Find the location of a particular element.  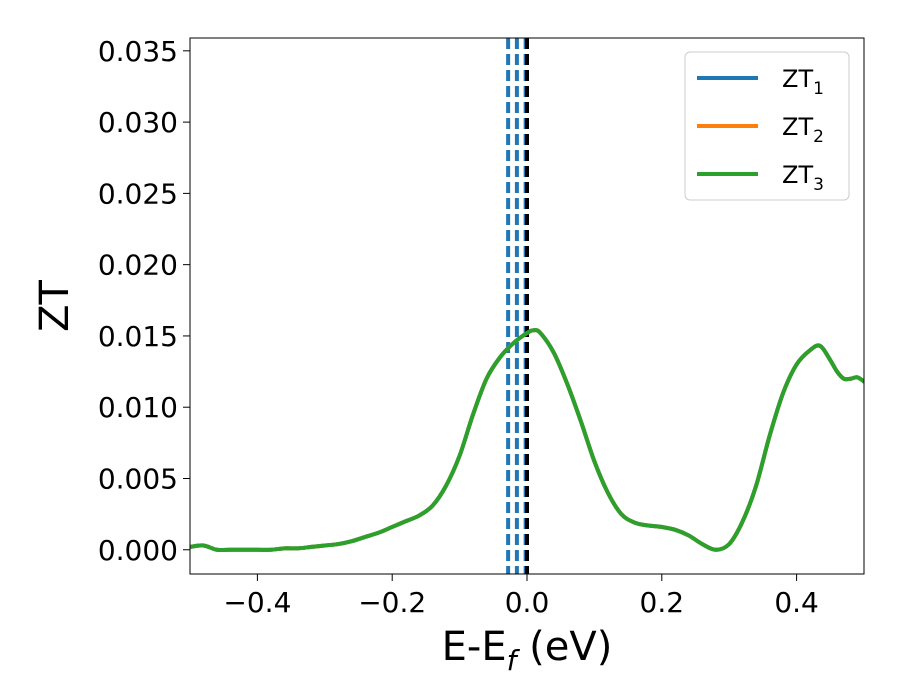

legend-box is located at coordinates (767, 126).